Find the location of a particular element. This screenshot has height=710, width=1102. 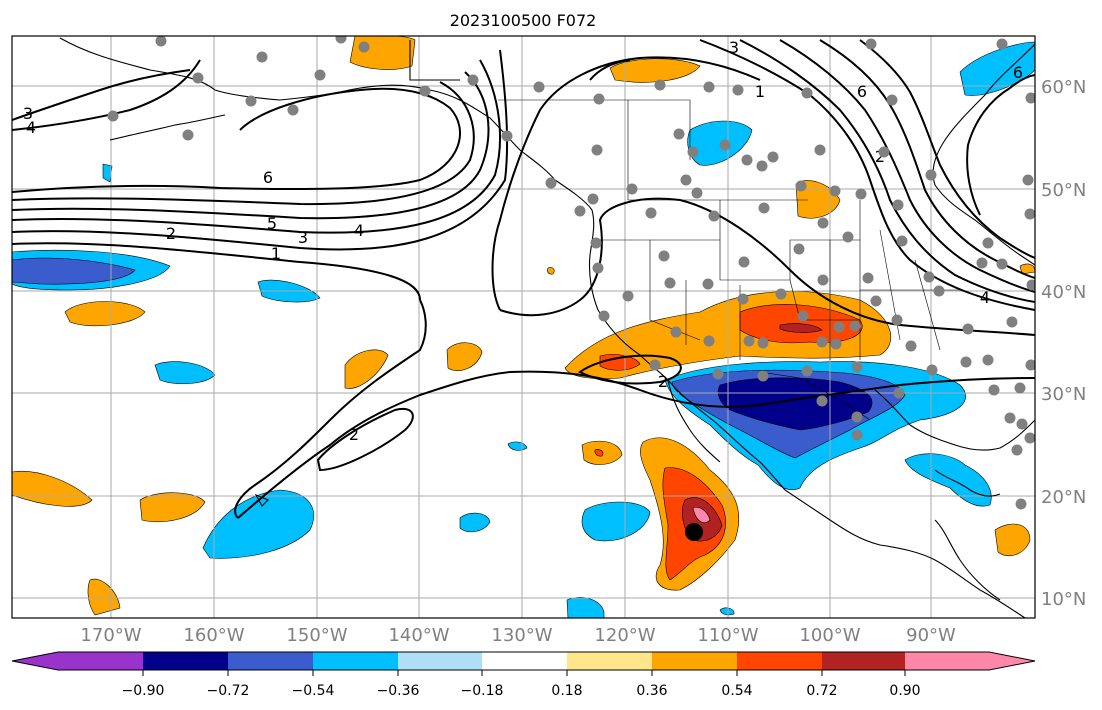

lon-label: 100°W is located at coordinates (829, 635).